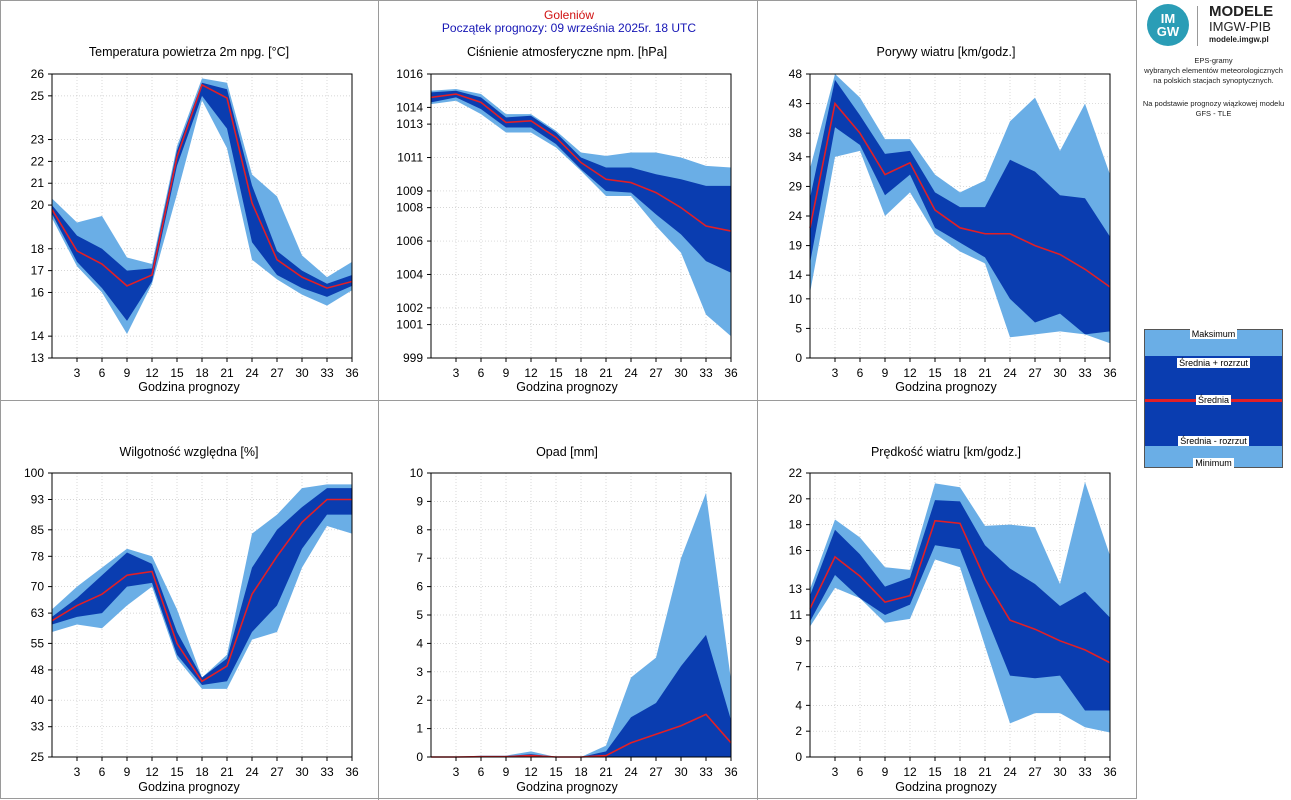 This screenshot has height=800, width=1291. What do you see at coordinates (38, 140) in the screenshot?
I see `y-tick-label: 23` at bounding box center [38, 140].